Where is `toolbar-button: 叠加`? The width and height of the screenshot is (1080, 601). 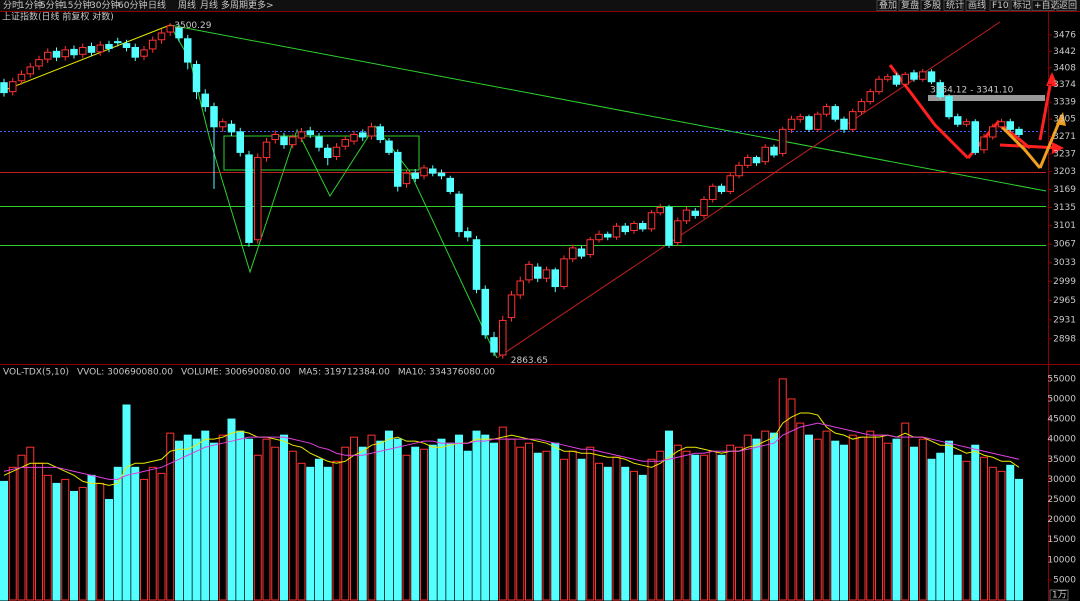 toolbar-button: 叠加 is located at coordinates (888, 5).